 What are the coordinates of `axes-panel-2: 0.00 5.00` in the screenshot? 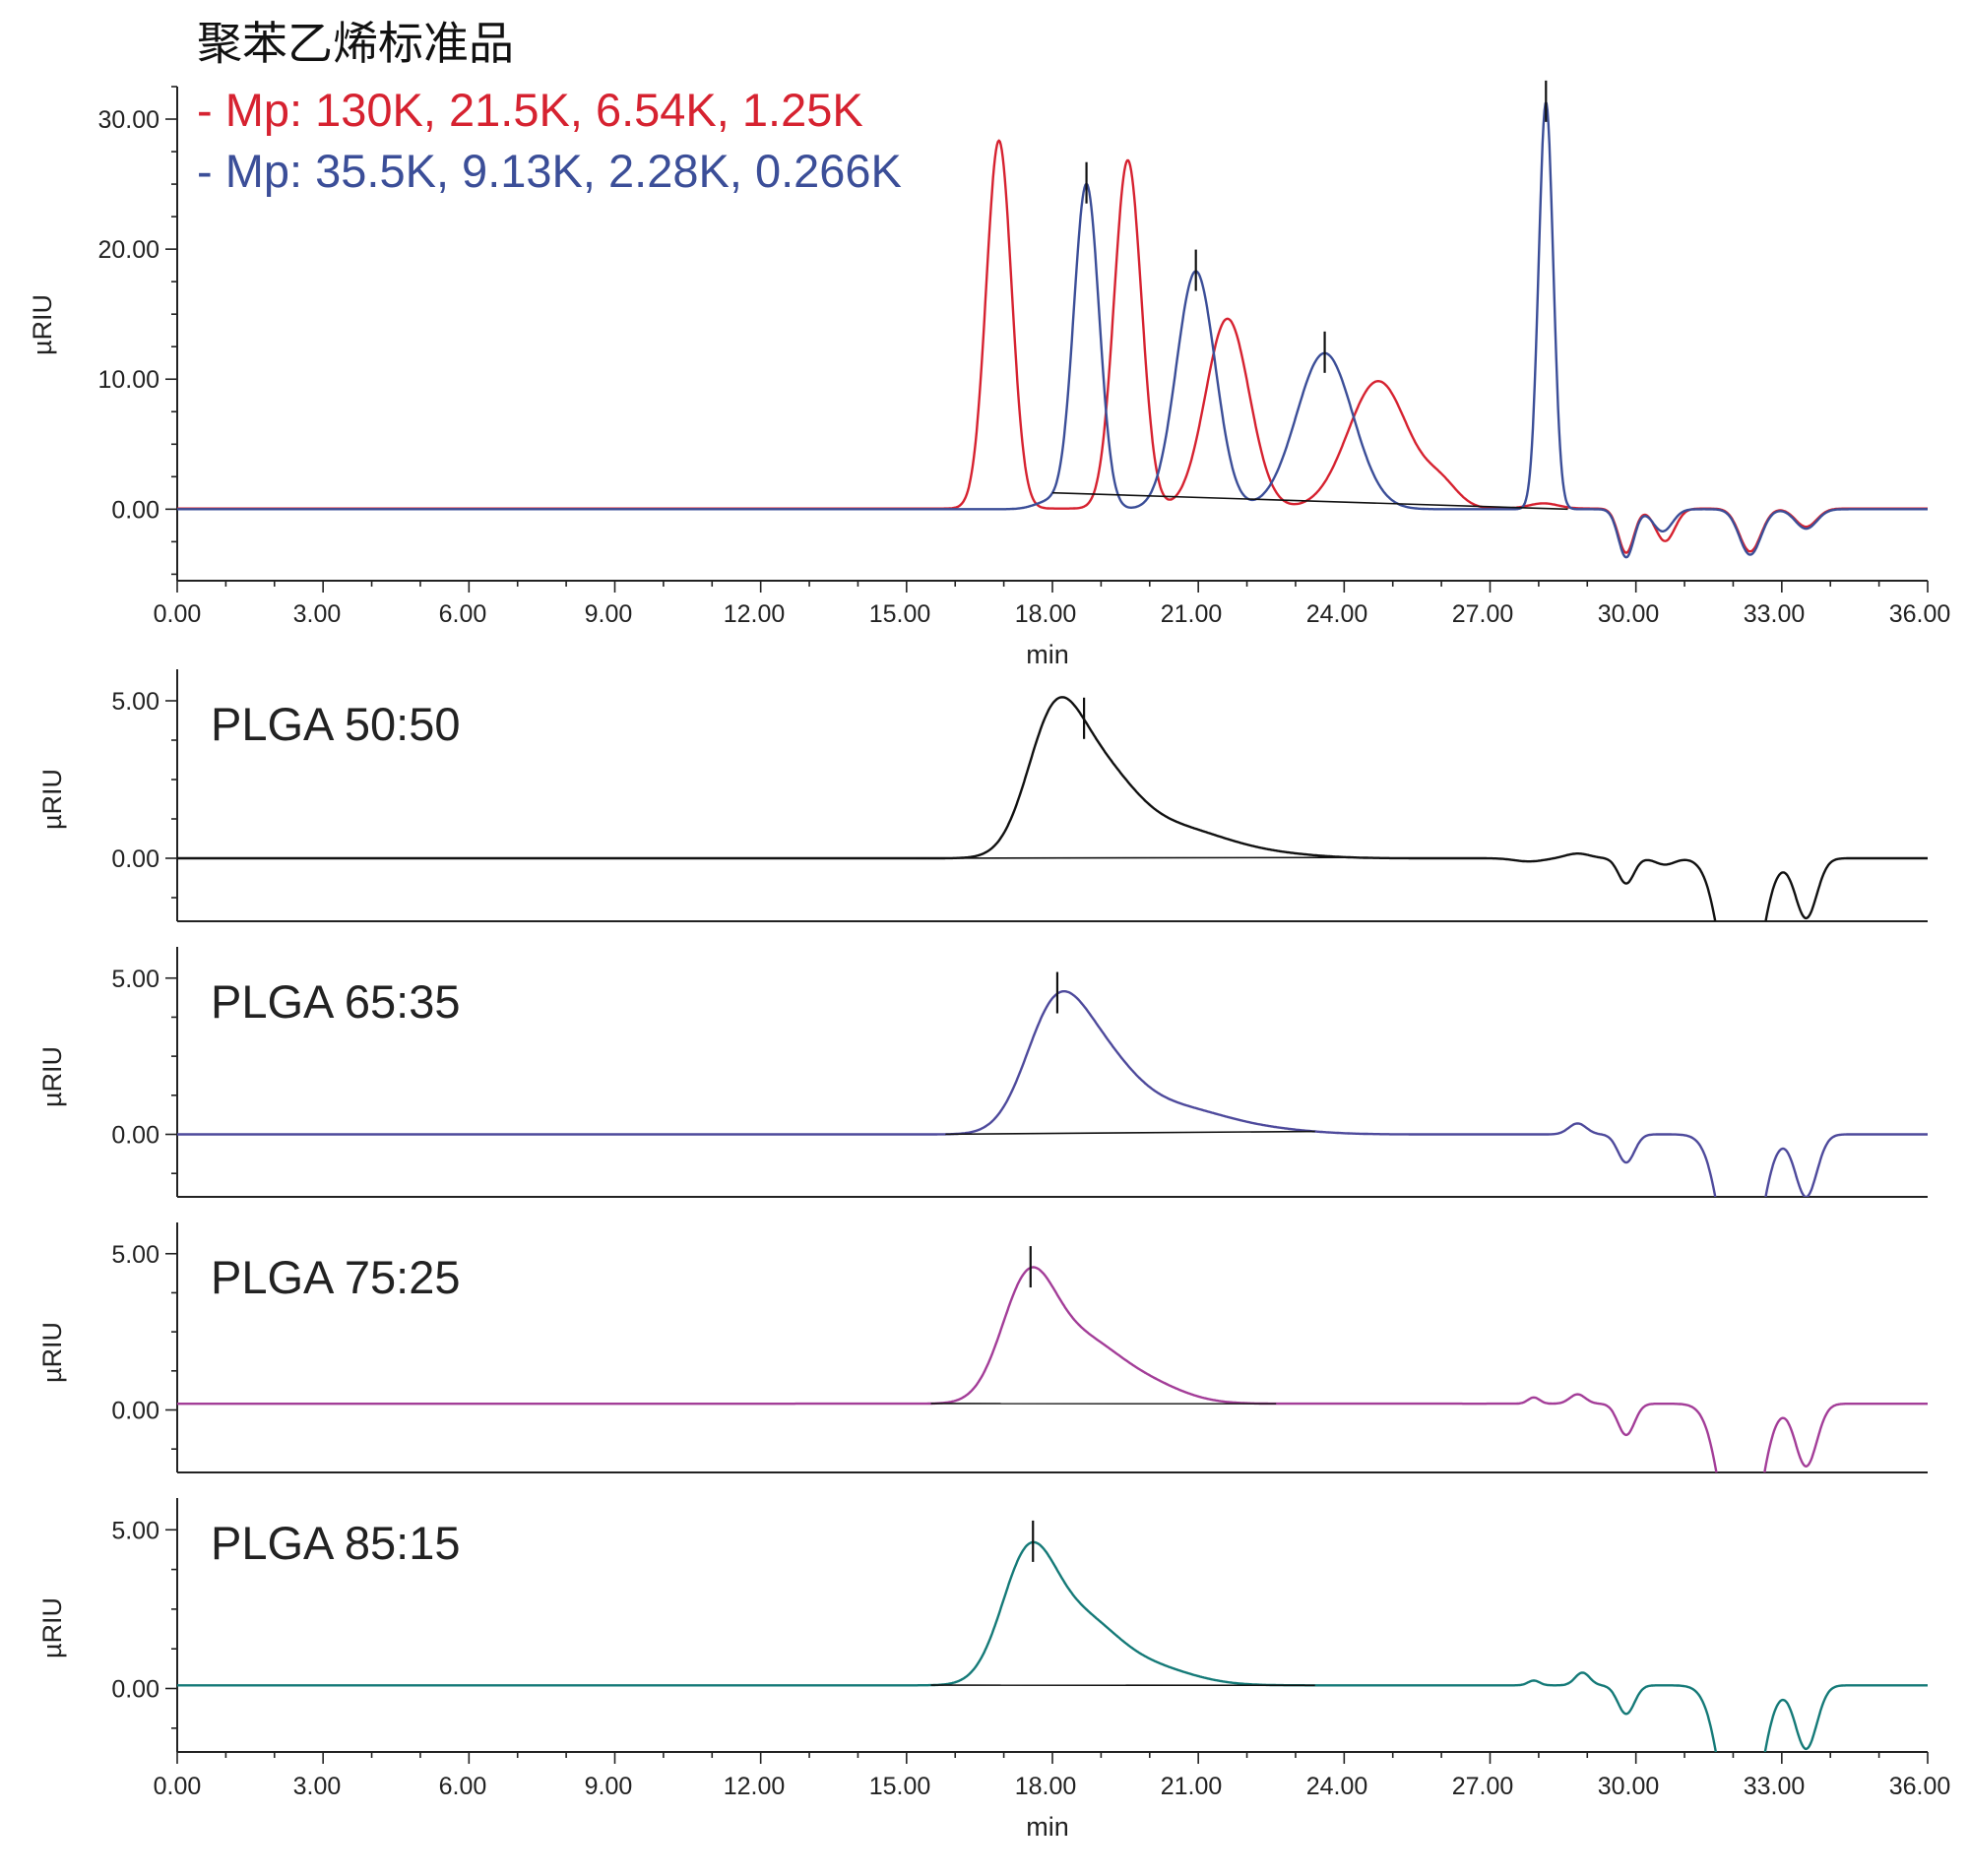 It's located at (1019, 1072).